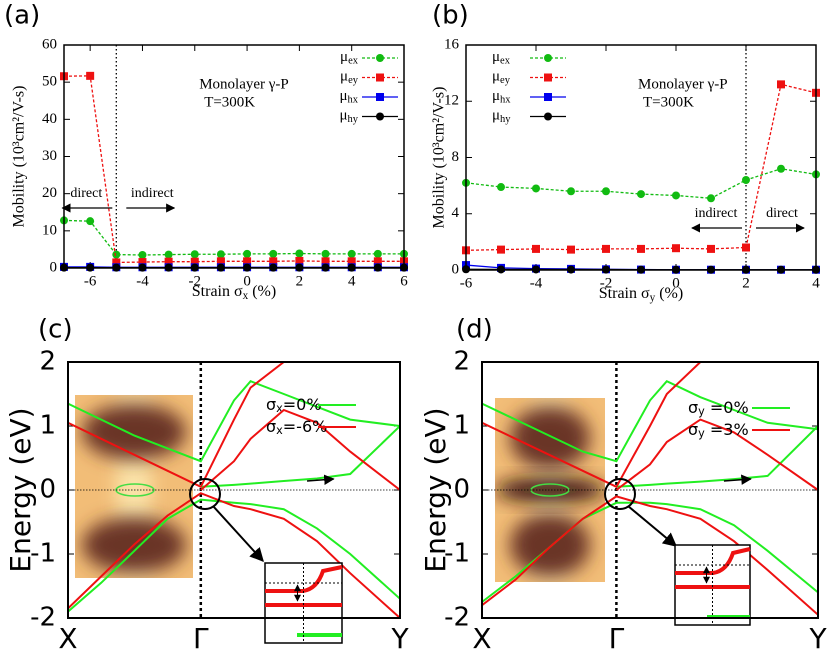 This screenshot has height=653, width=830. Describe the element at coordinates (652, 526) in the screenshot. I see `zoom-arrow` at that location.